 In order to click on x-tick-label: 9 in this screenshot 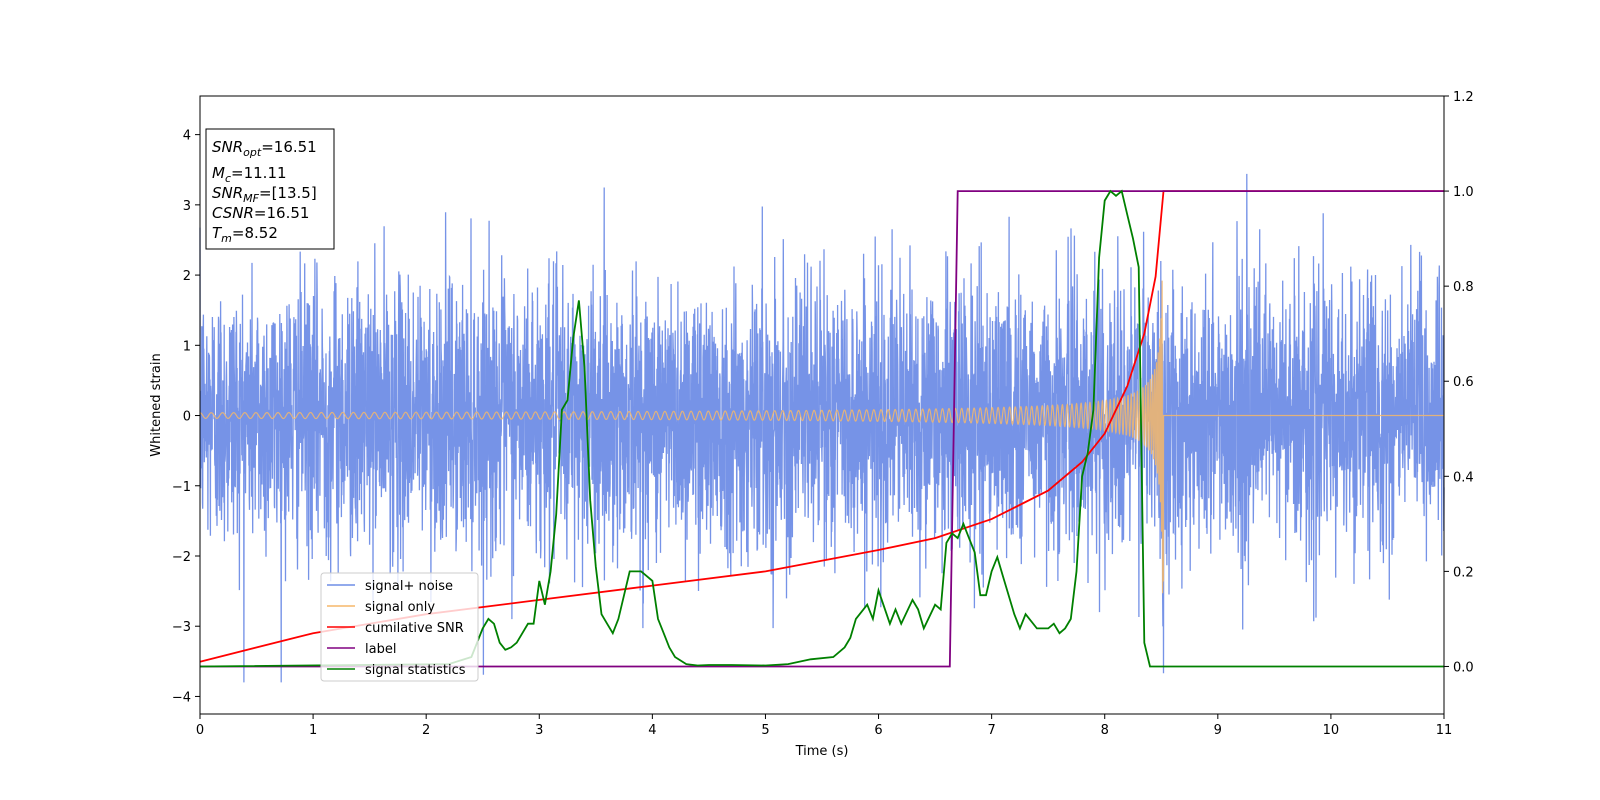, I will do `click(1218, 730)`.